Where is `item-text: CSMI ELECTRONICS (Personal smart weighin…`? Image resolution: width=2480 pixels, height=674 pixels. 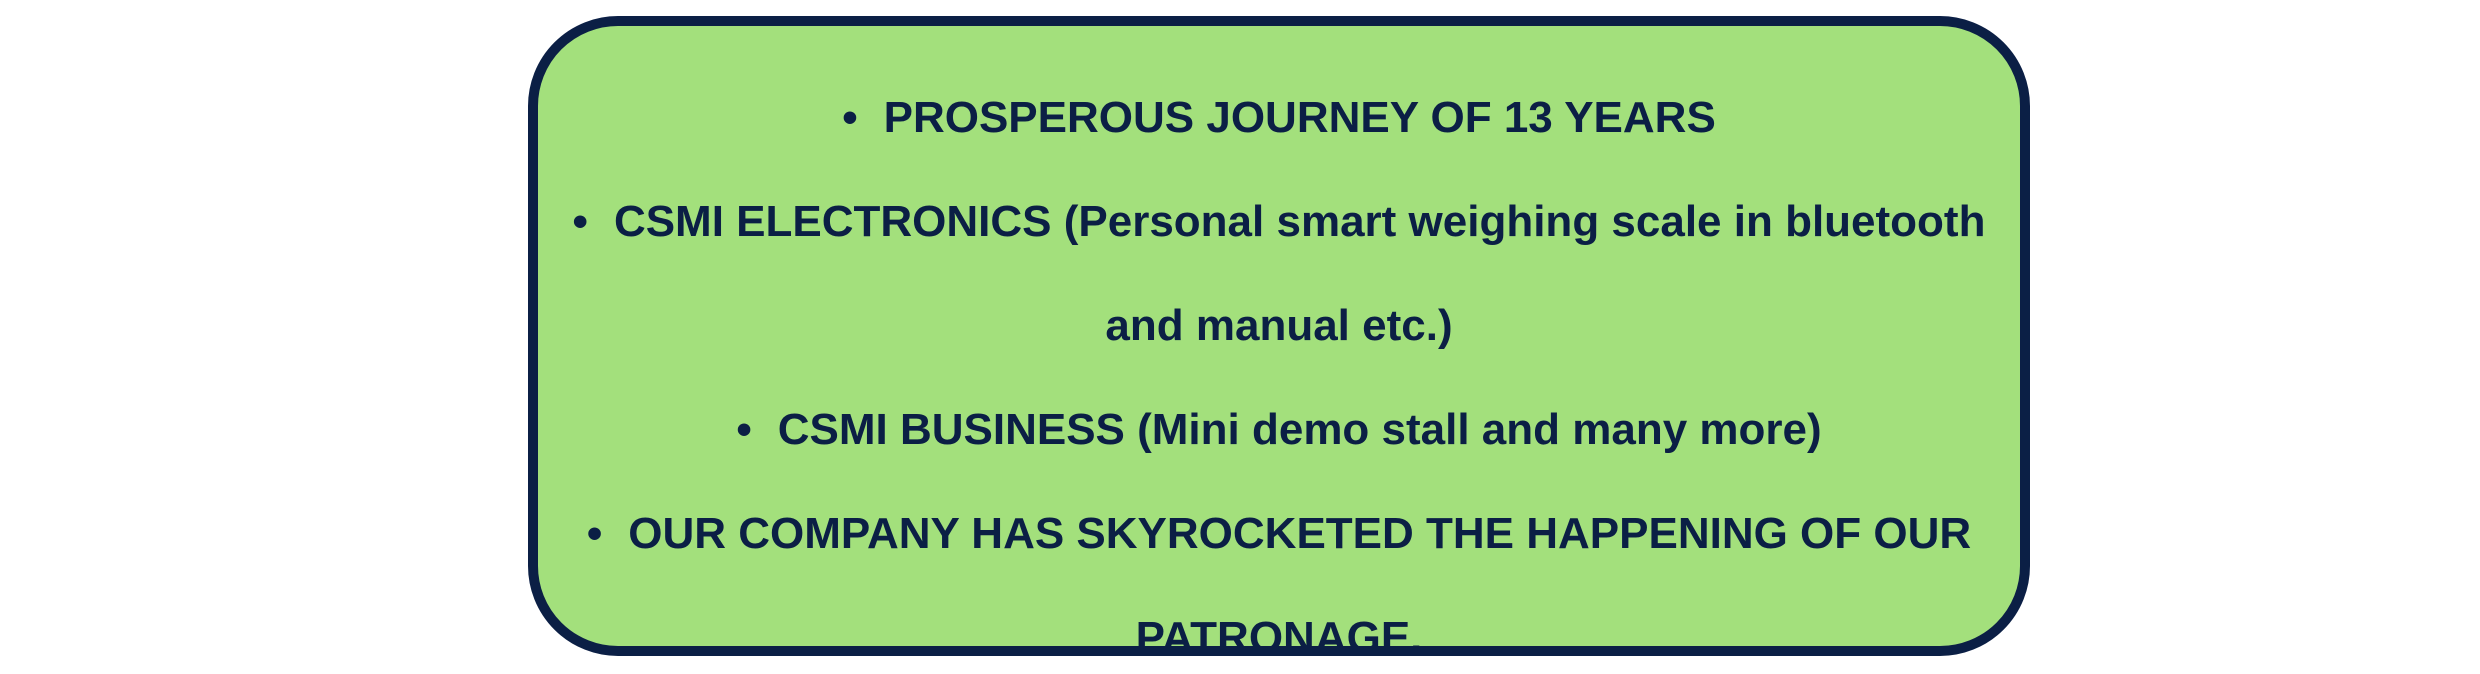
item-text: CSMI ELECTRONICS (Personal smart weighin… is located at coordinates (1299, 221).